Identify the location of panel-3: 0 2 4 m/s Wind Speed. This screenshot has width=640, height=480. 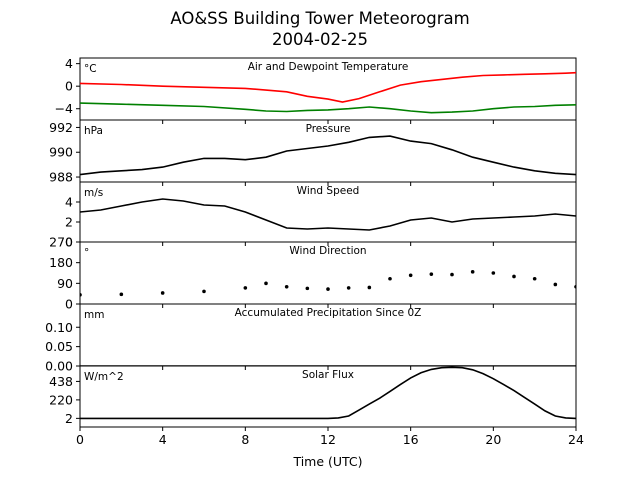
(321, 215).